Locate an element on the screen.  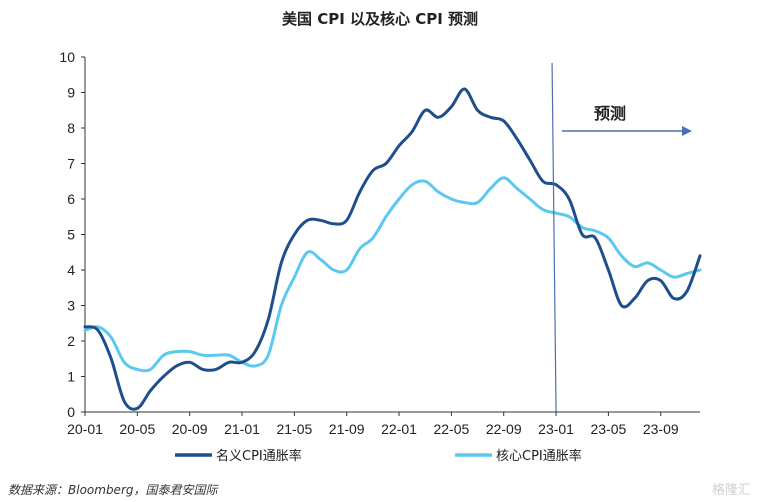
y-tick-label: 9 is located at coordinates (71, 93).